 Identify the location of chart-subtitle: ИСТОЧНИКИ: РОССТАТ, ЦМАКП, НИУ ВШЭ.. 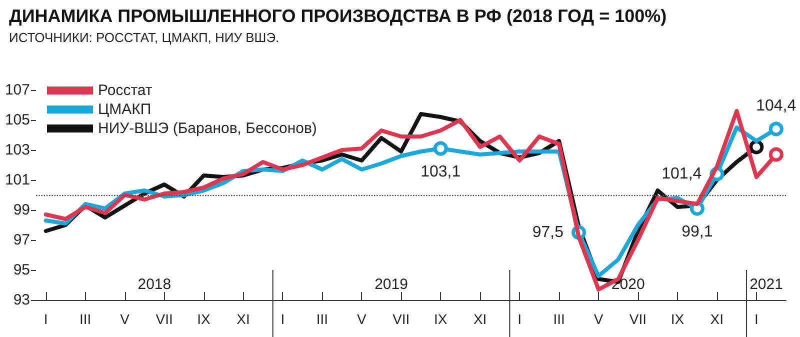
(144, 37).